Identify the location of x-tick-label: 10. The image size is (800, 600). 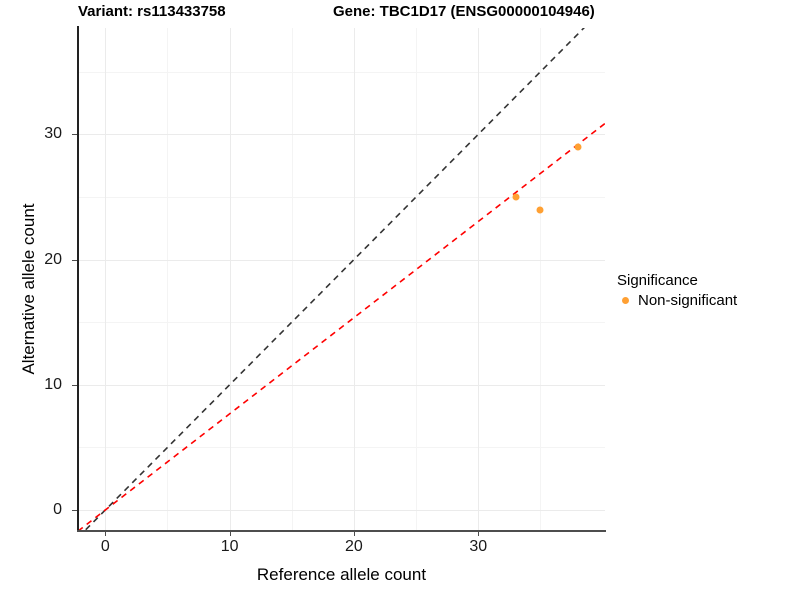
(229, 546).